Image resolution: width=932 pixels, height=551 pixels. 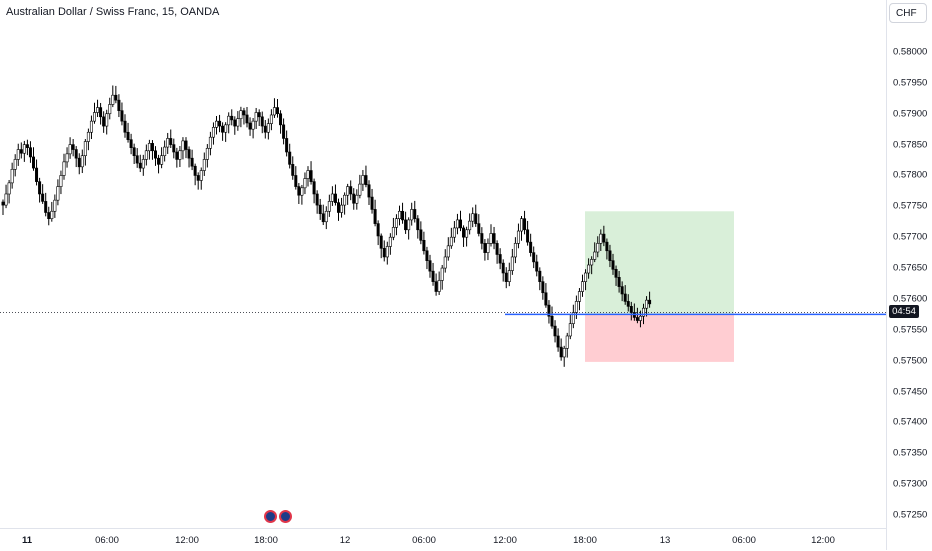 What do you see at coordinates (910, 361) in the screenshot?
I see `y-tick-label: 0.57500` at bounding box center [910, 361].